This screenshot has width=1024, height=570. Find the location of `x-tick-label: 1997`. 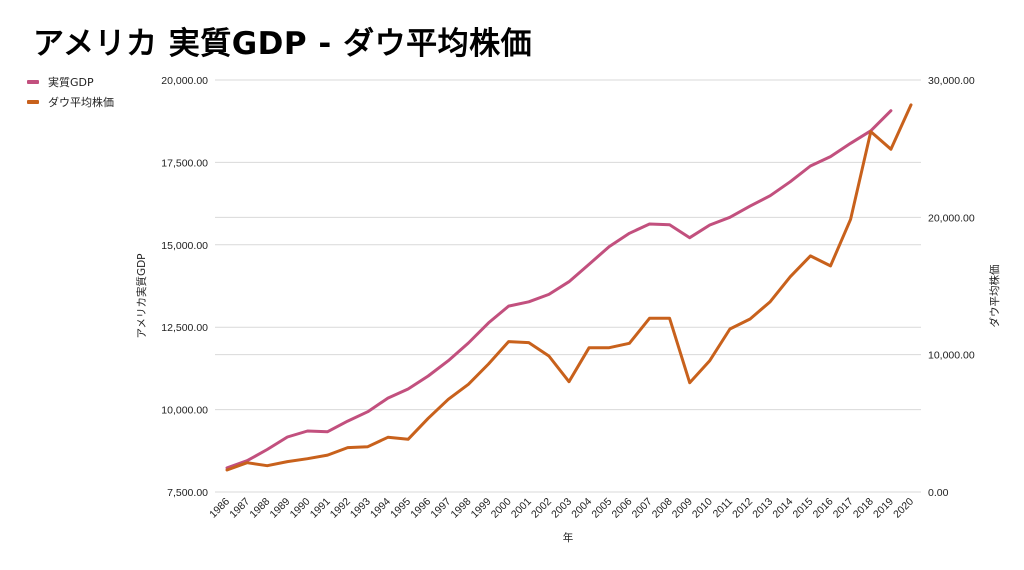

x-tick-label: 1997 is located at coordinates (440, 508).